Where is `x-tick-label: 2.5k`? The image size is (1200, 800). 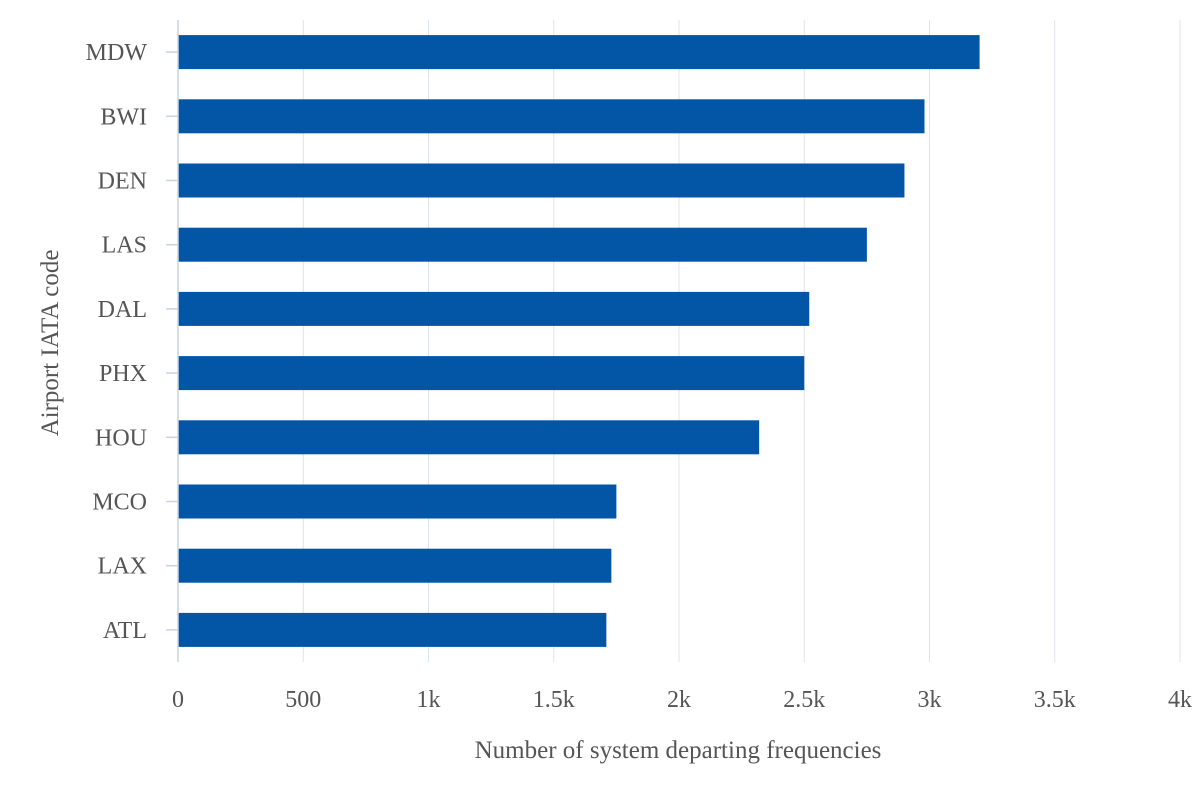 x-tick-label: 2.5k is located at coordinates (804, 700).